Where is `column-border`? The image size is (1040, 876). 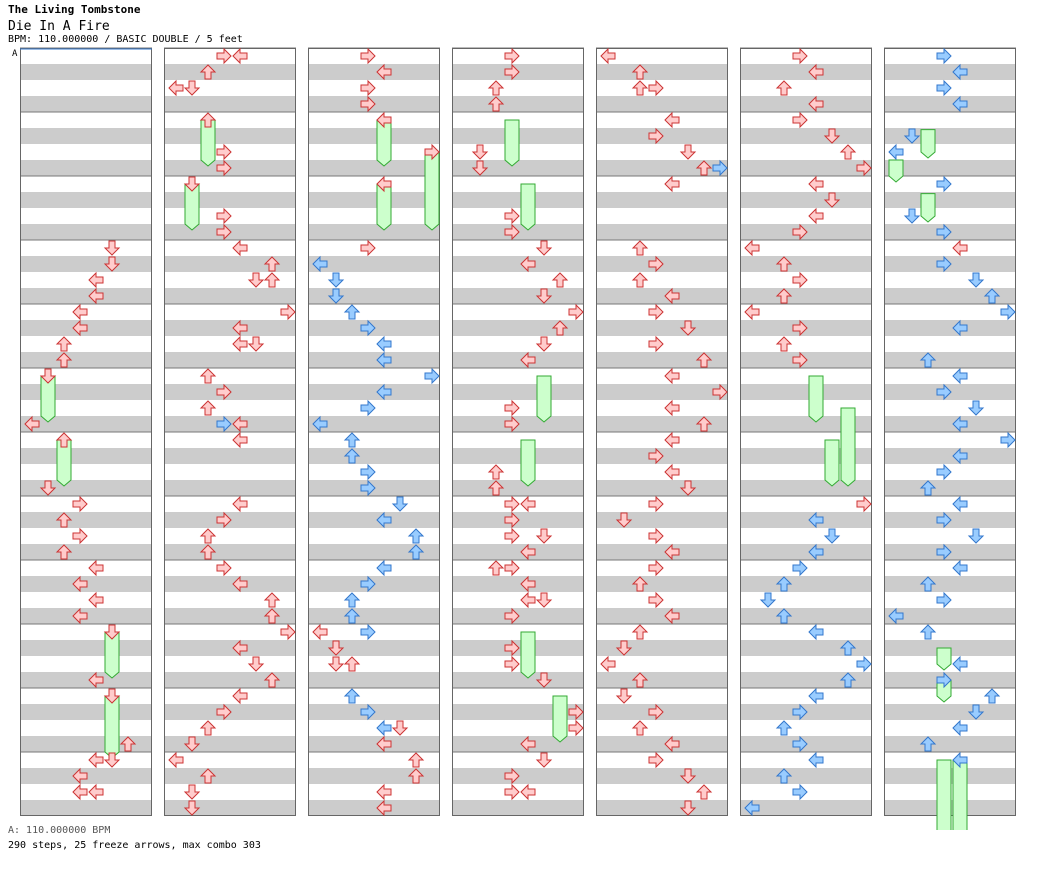 column-border is located at coordinates (230, 432).